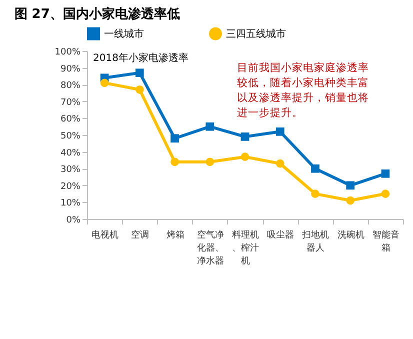 The width and height of the screenshot is (413, 339). I want to click on y-tick-label: 0%, so click(73, 221).